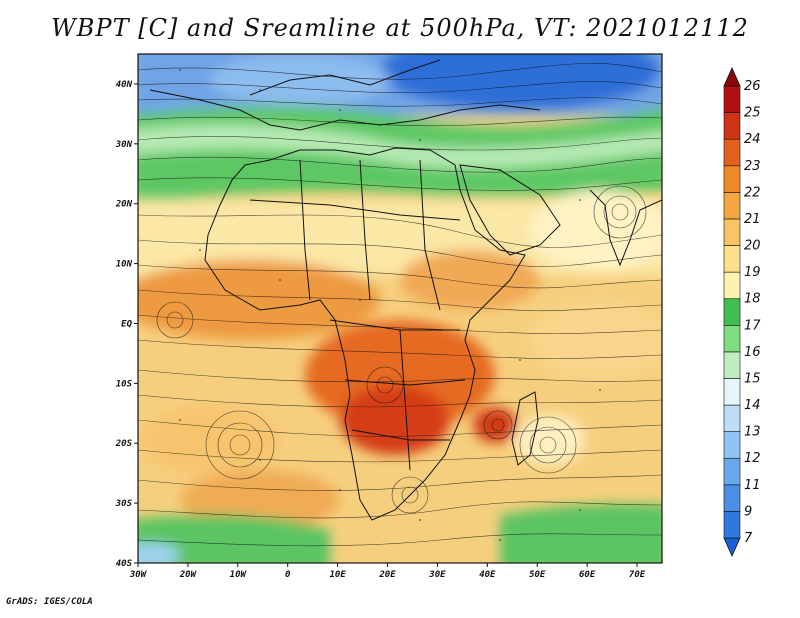 The width and height of the screenshot is (800, 618). What do you see at coordinates (752, 272) in the screenshot?
I see `colorbar-label: 19` at bounding box center [752, 272].